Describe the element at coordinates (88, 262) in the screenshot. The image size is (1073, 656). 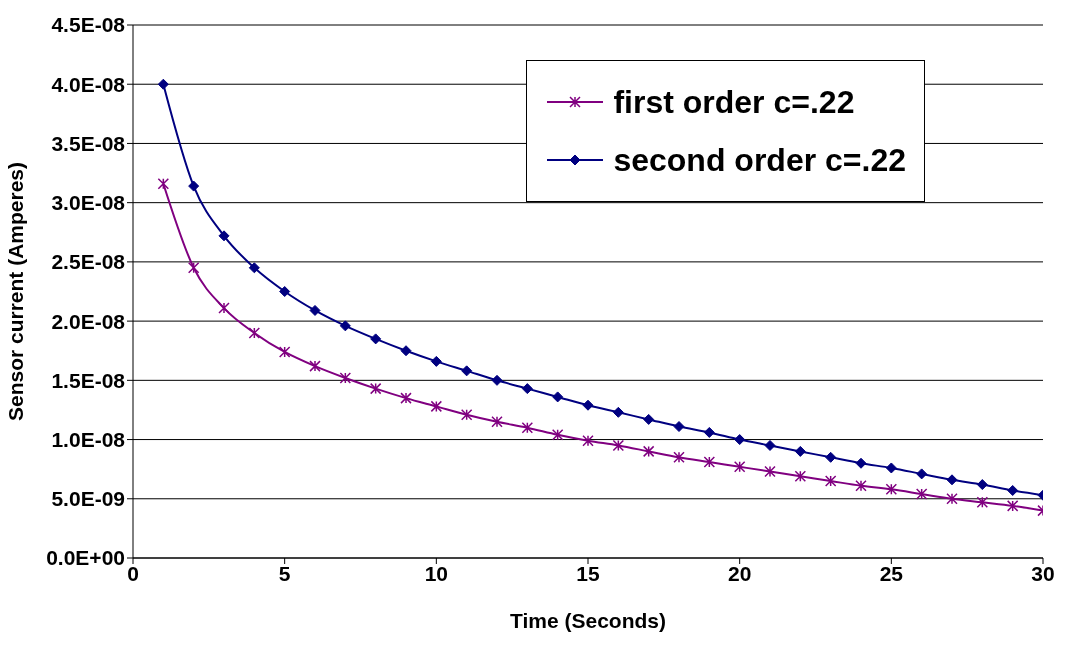
I see `y-tick-label: 2.5E-08` at that location.